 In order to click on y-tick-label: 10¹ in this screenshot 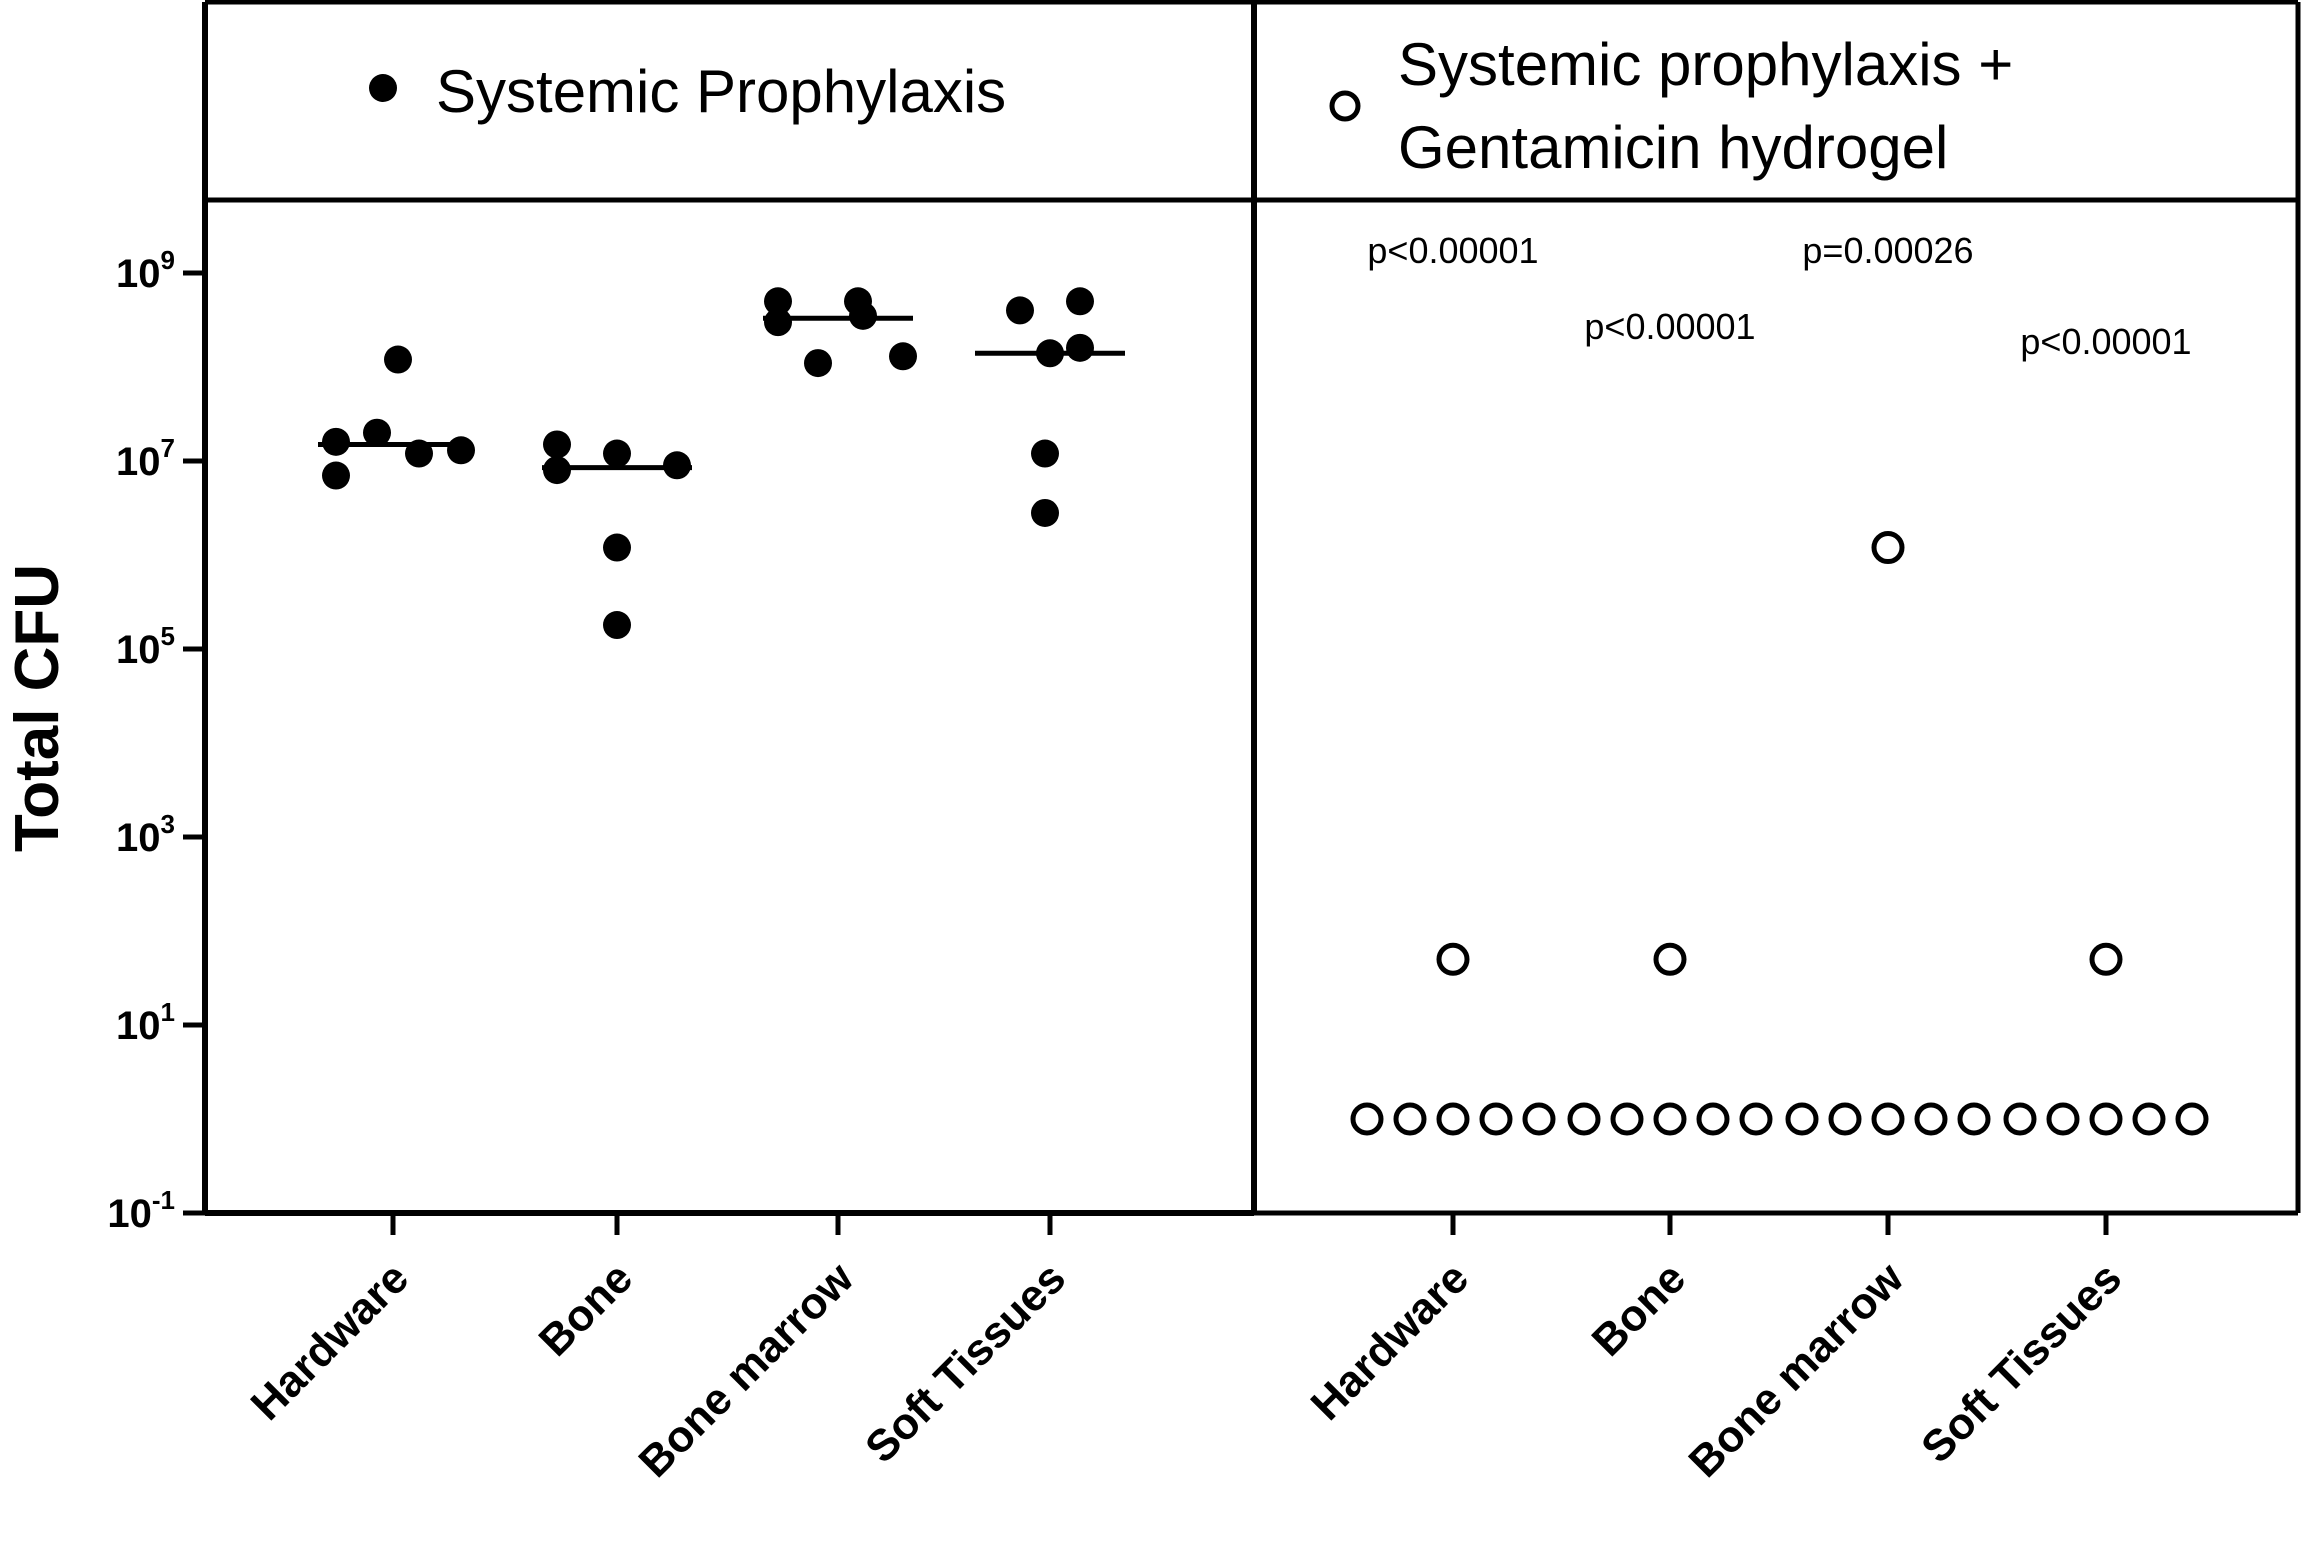, I will do `click(145, 1022)`.